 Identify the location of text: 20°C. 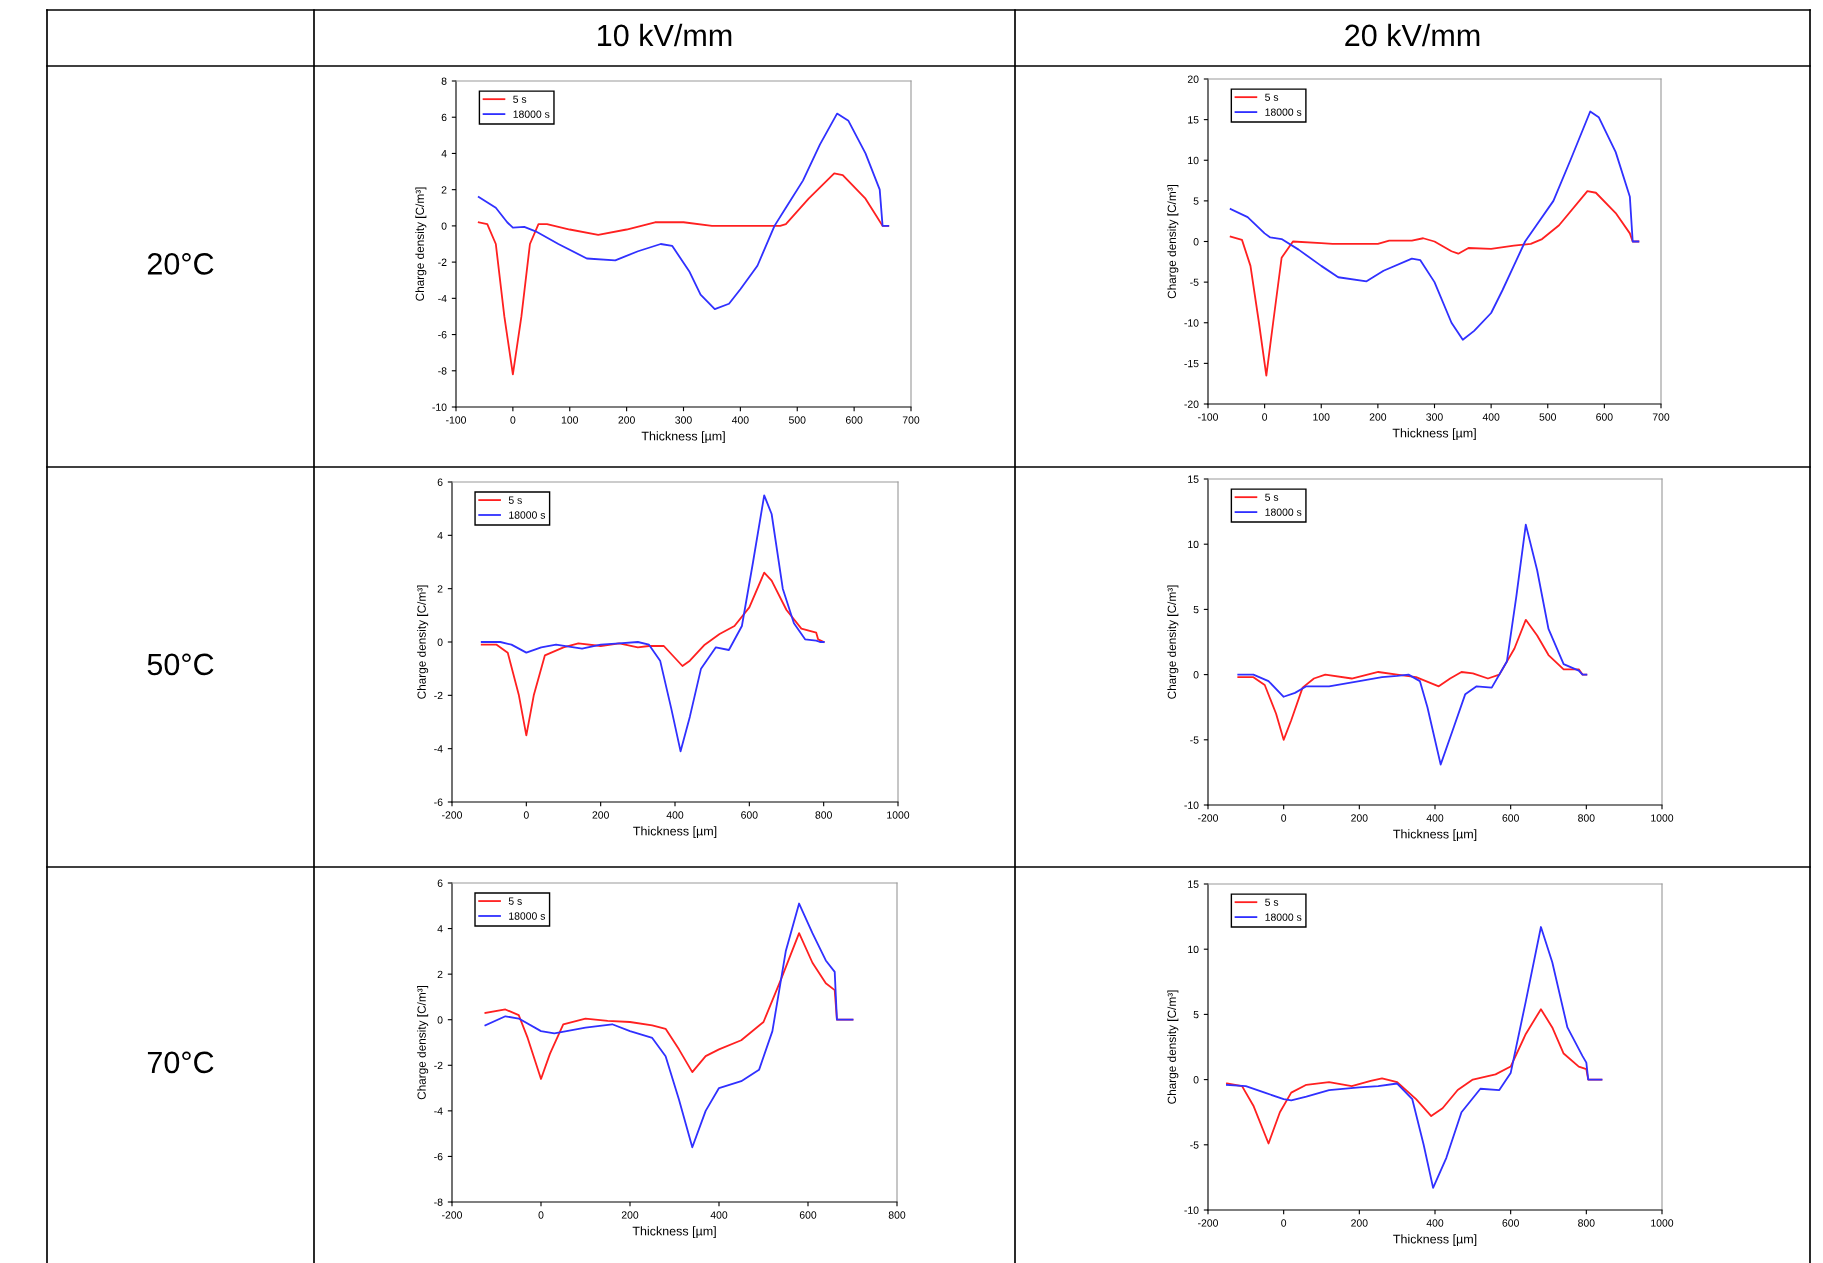
(180, 264).